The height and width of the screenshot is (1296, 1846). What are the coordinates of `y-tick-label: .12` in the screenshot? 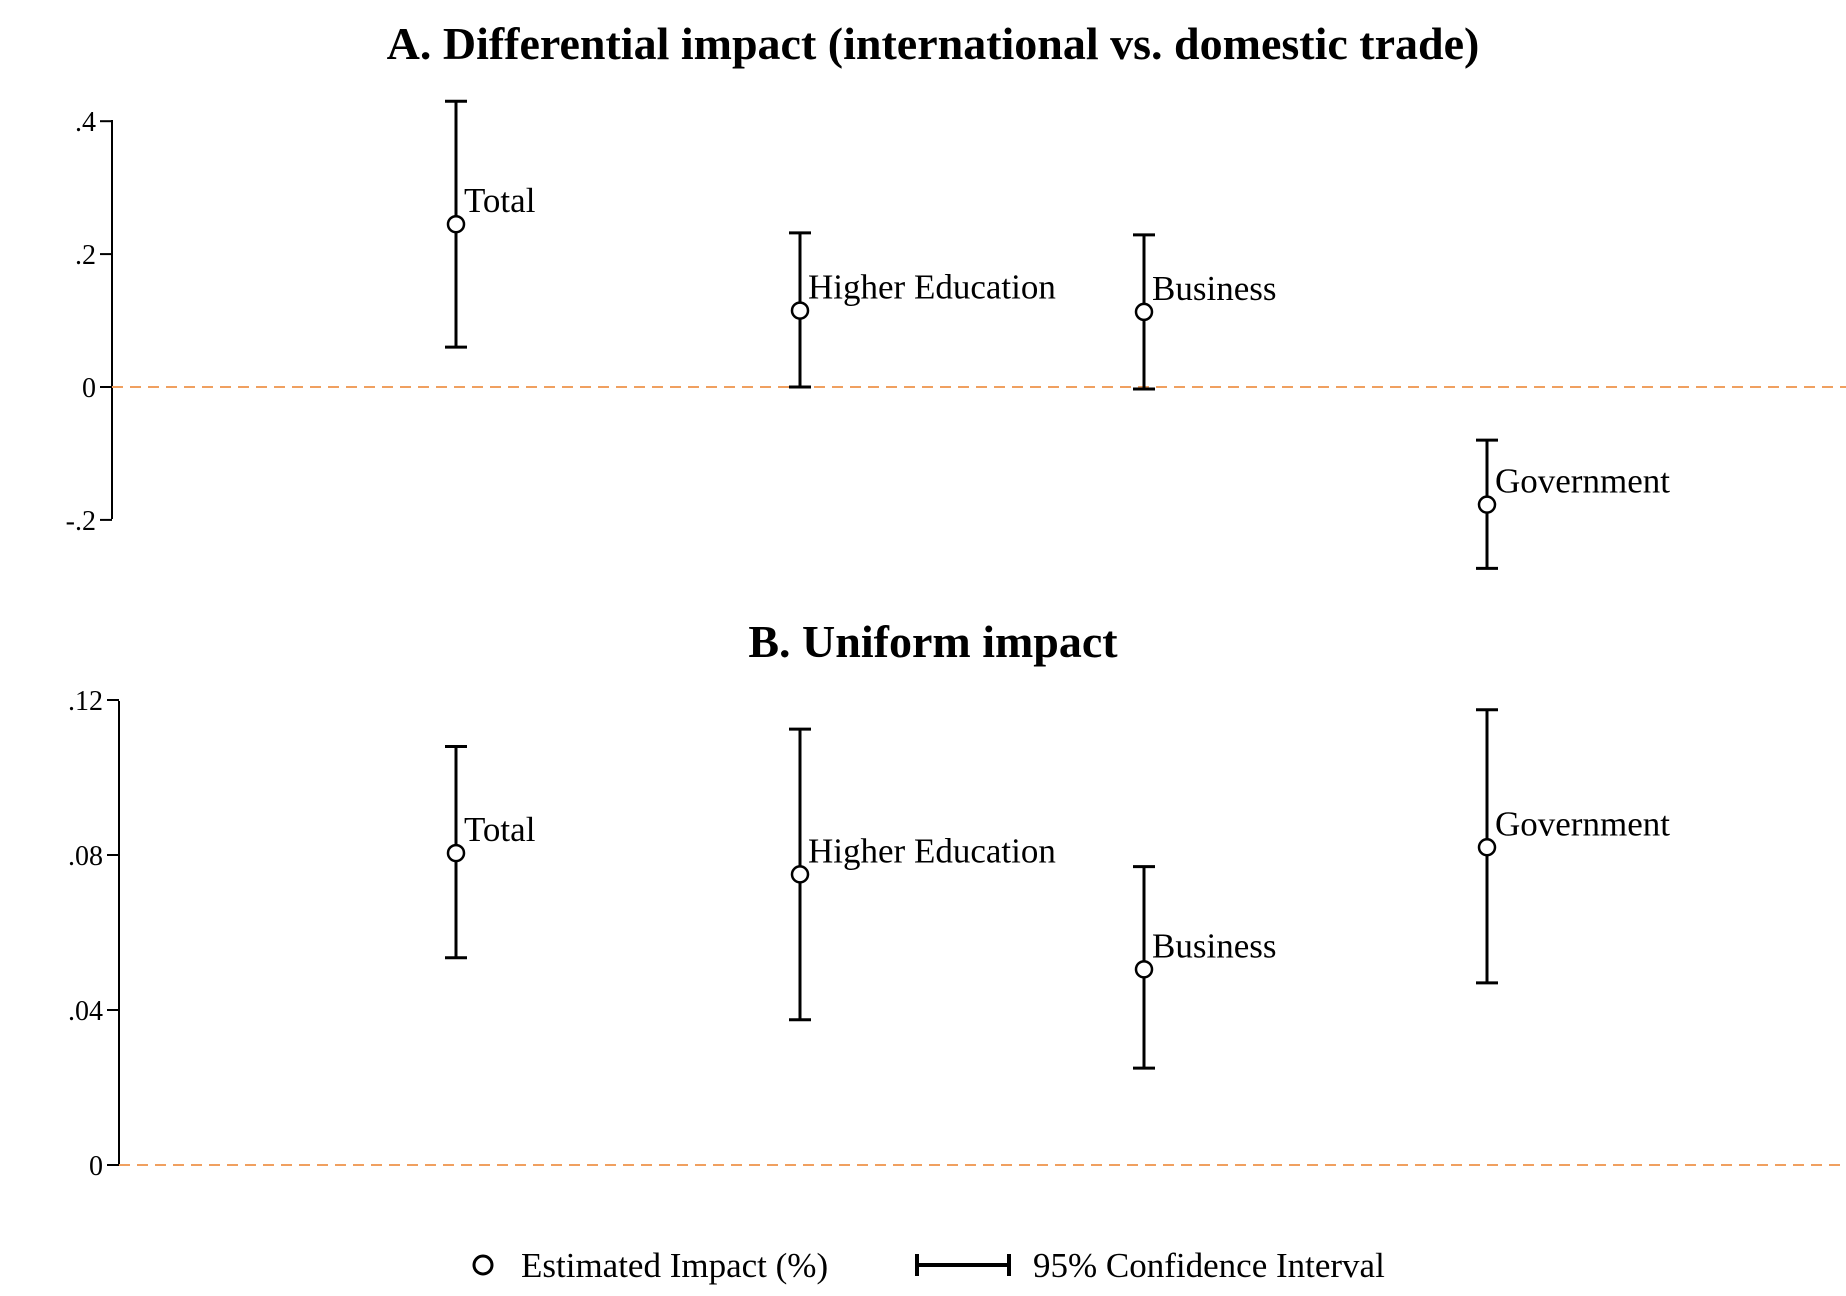 It's located at (85, 701).